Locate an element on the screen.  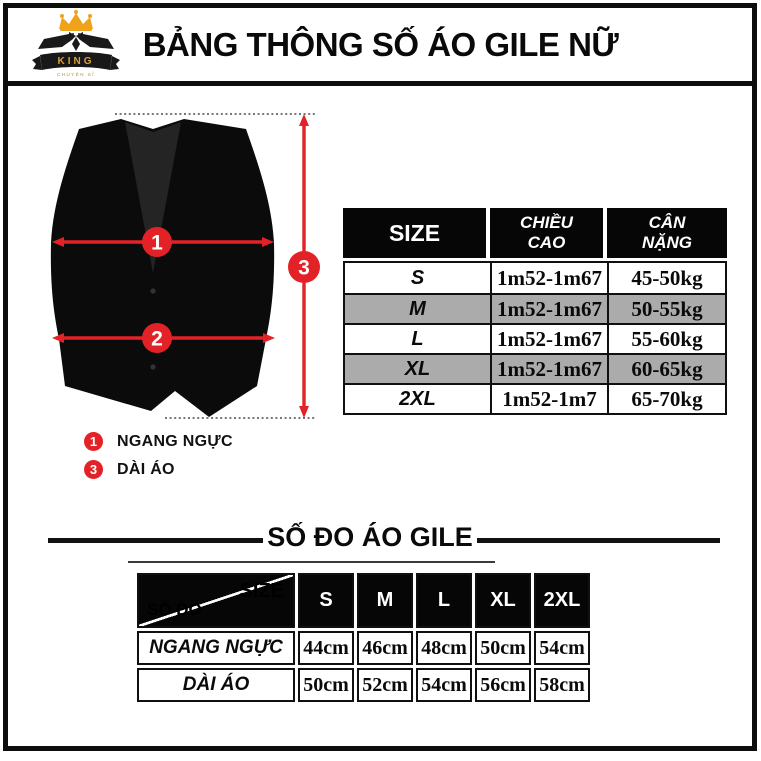
corner-size-label: SIZE is located at coordinates (261, 591).